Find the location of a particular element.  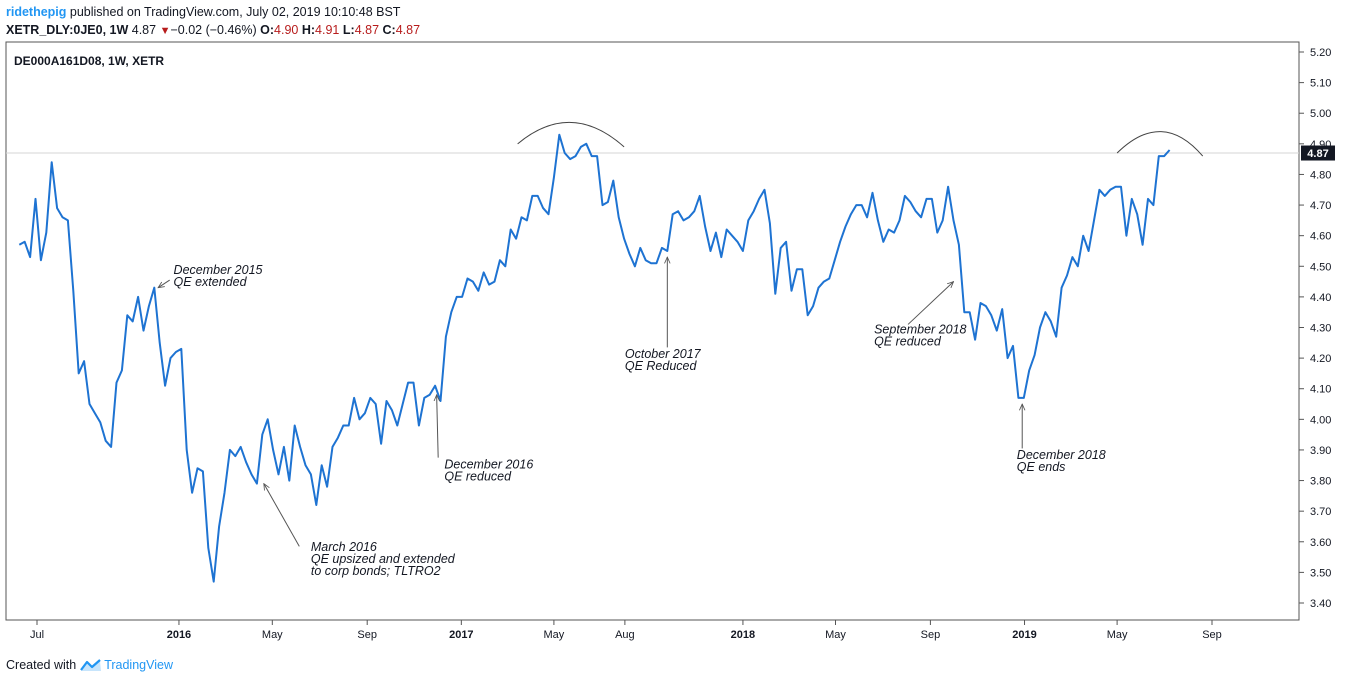

annotation-text-2-1: QE reduced is located at coordinates (478, 476).